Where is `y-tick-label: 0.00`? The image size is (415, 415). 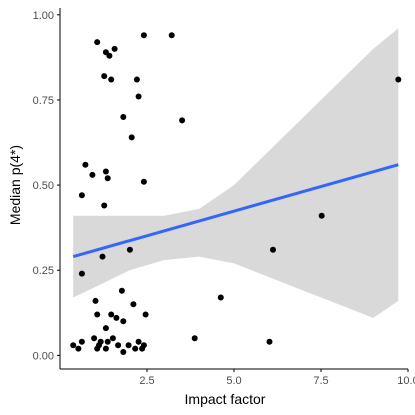
y-tick-label: 0.00 is located at coordinates (43, 356).